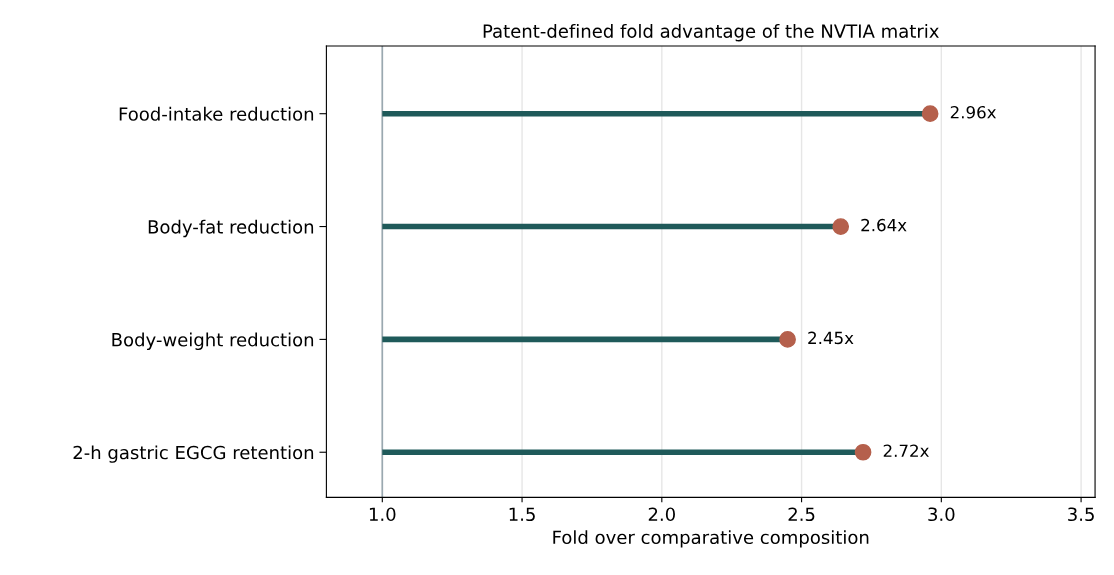 Image resolution: width=1114 pixels, height=575 pixels. I want to click on x-tick-label: 2.5, so click(801, 514).